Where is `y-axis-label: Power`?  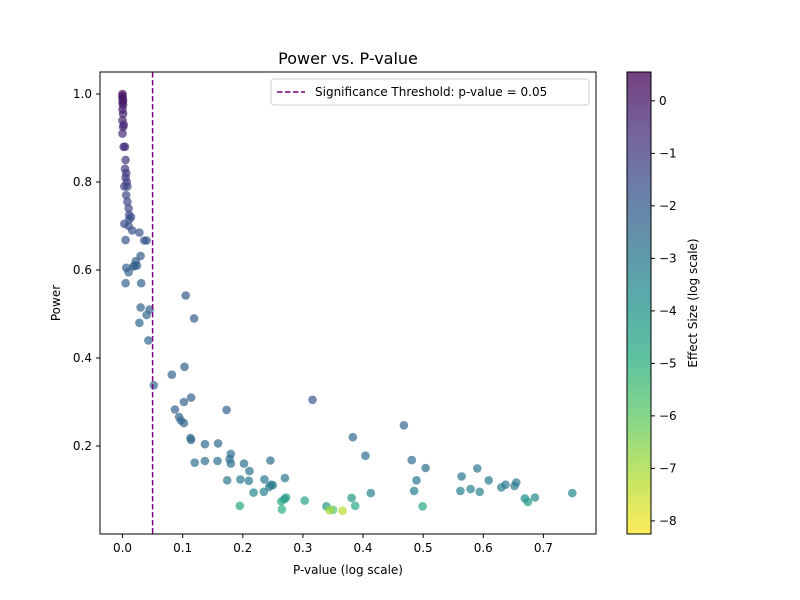
y-axis-label: Power is located at coordinates (56, 303).